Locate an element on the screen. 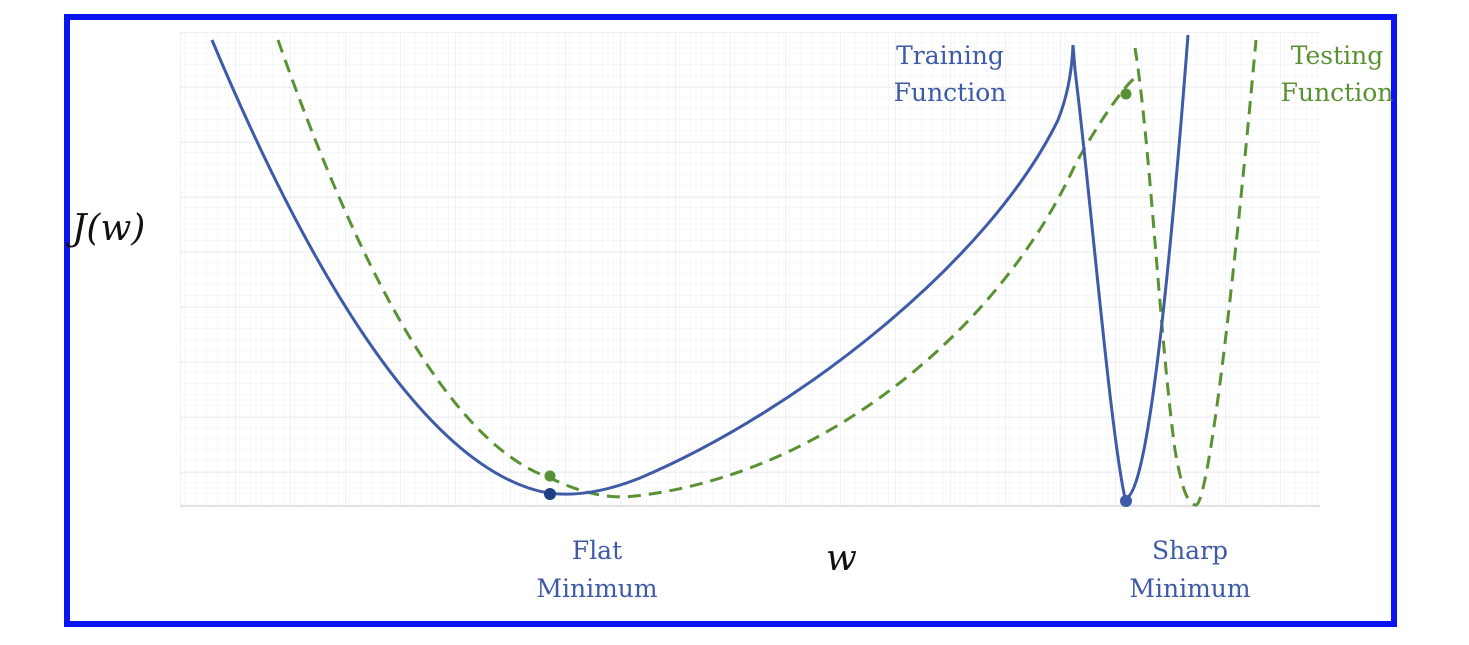 The image size is (1469, 645). testing-legend-line2: Function is located at coordinates (1337, 92).